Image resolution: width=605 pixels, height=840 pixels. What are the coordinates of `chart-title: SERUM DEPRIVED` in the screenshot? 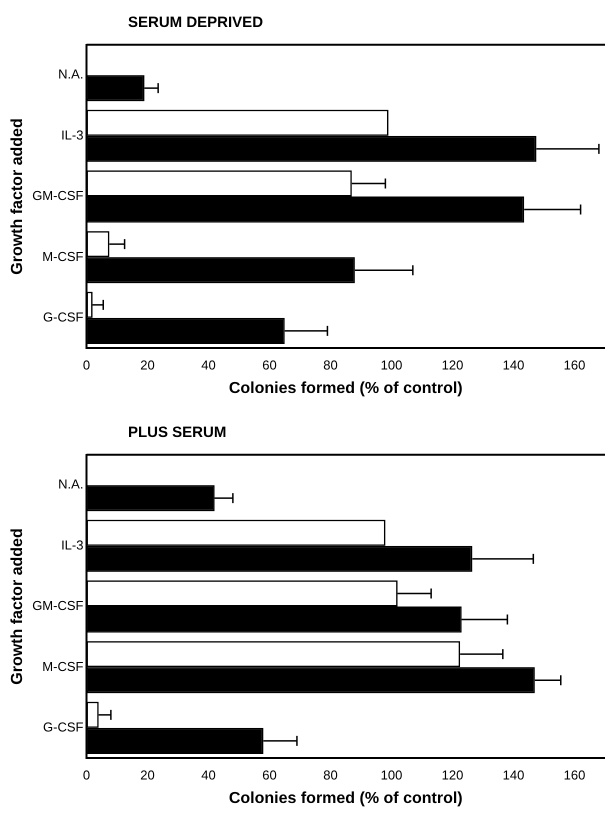 It's located at (196, 22).